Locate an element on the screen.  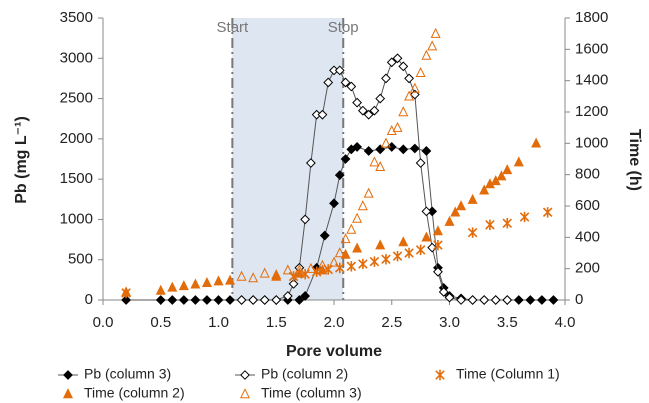
annotation-label: Stop is located at coordinates (343, 27).